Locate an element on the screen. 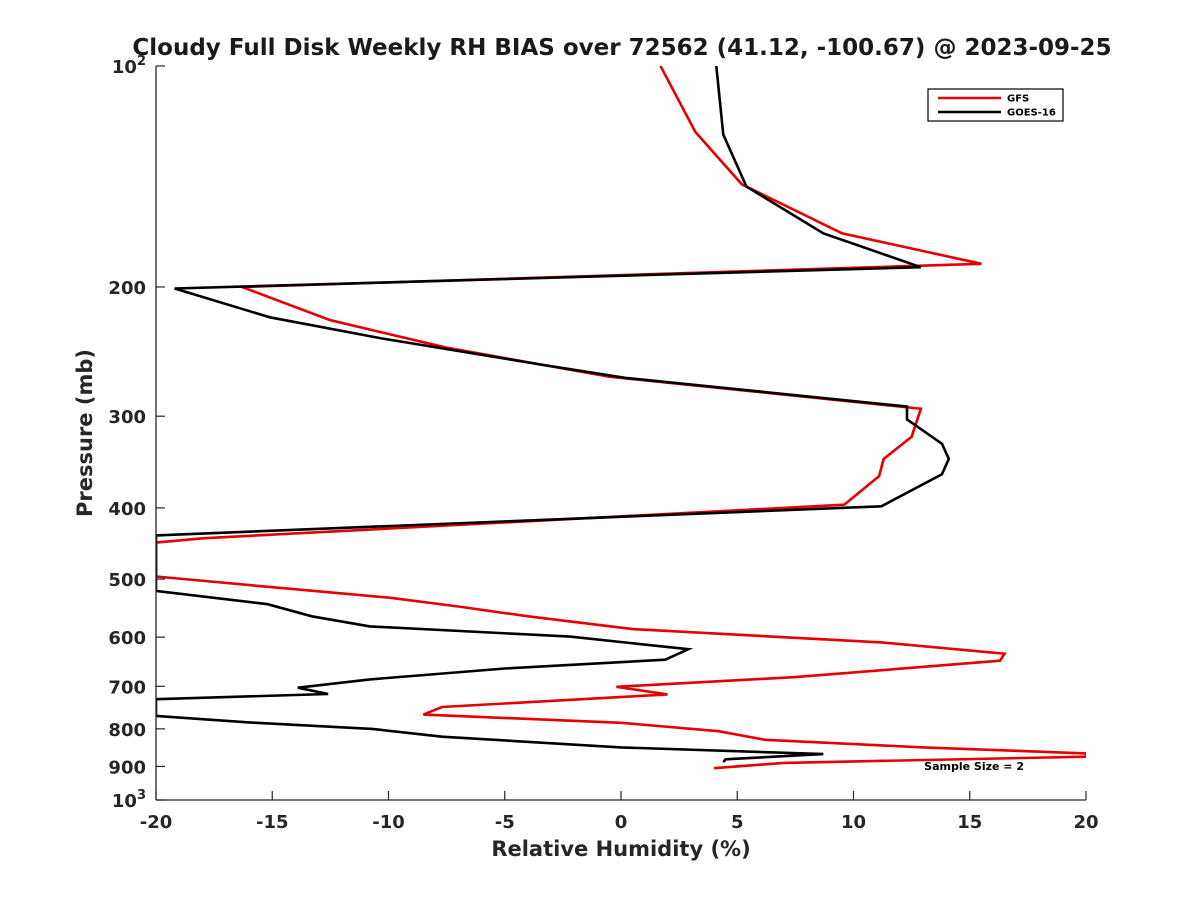 This screenshot has width=1200, height=900. x-tick-label: -10 is located at coordinates (388, 822).